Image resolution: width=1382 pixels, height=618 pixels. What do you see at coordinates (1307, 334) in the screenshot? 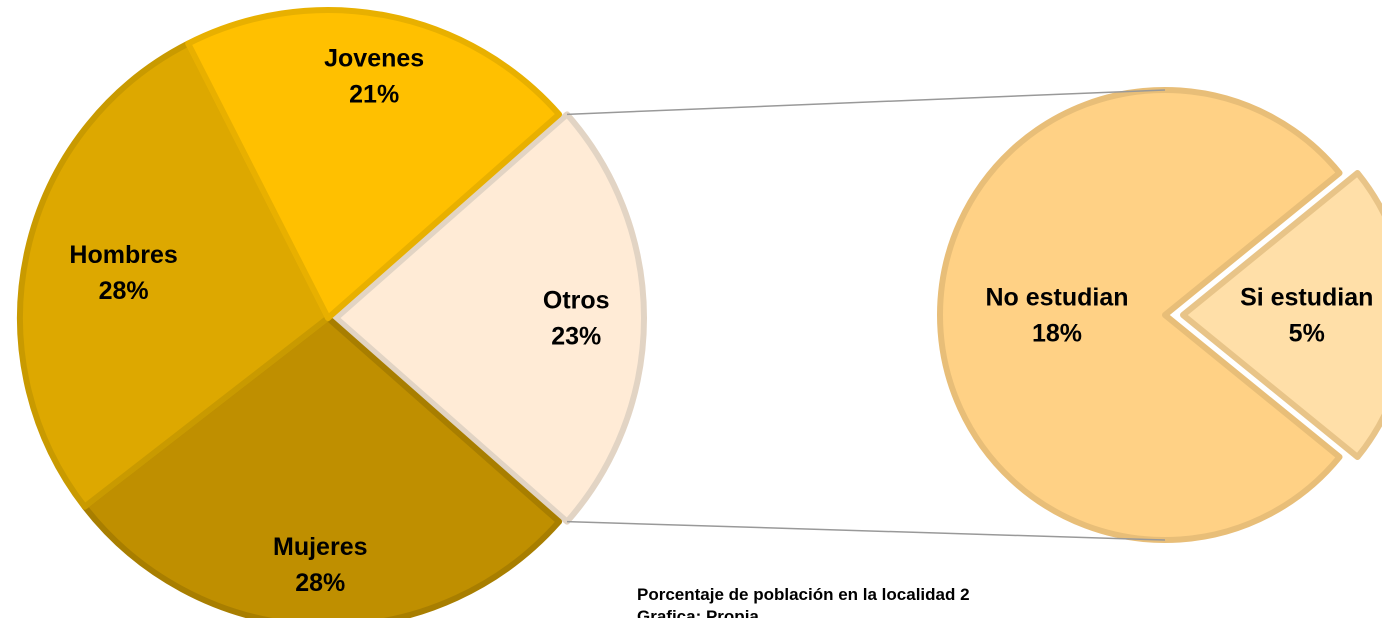
I see `slice-value-label: 5%` at bounding box center [1307, 334].